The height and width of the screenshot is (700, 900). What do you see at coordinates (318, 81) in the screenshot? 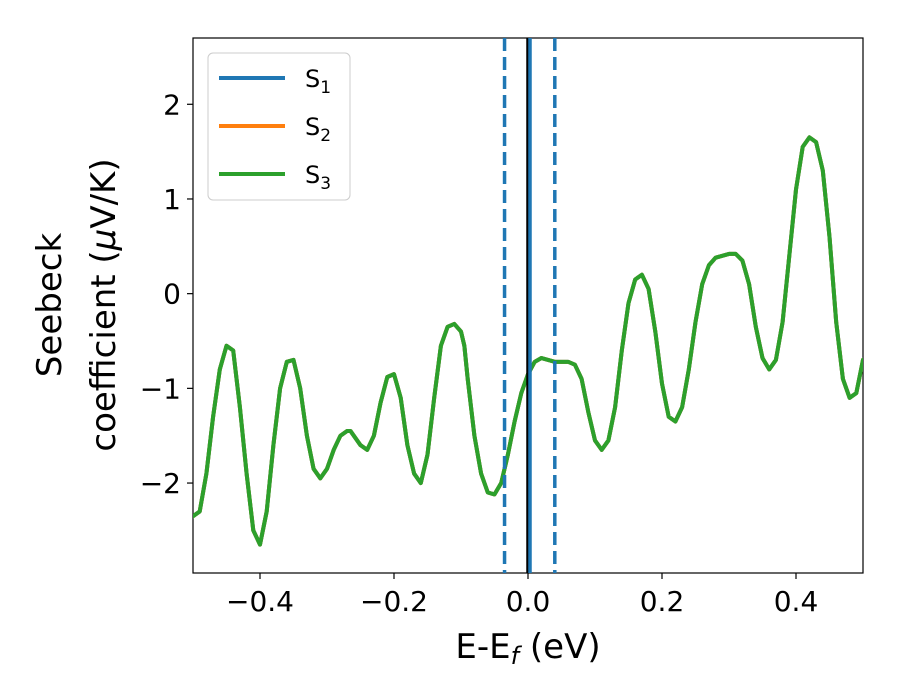
I see `legend-label-s1: S1` at bounding box center [318, 81].